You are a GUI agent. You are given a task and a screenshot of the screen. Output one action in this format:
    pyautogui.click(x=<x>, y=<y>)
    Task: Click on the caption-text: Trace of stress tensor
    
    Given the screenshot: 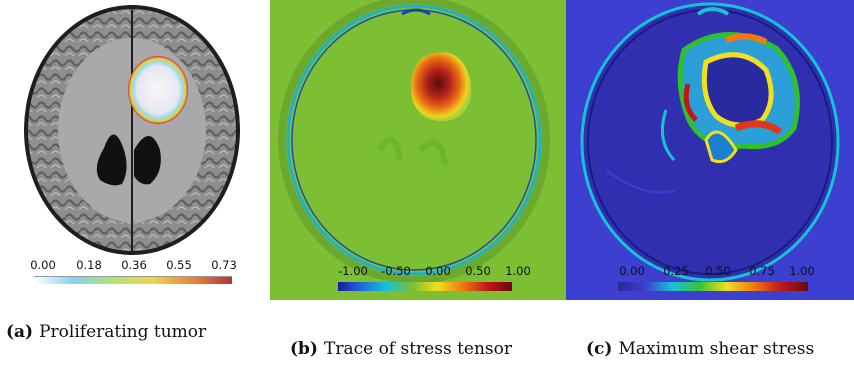 What is the action you would take?
    pyautogui.click(x=418, y=349)
    